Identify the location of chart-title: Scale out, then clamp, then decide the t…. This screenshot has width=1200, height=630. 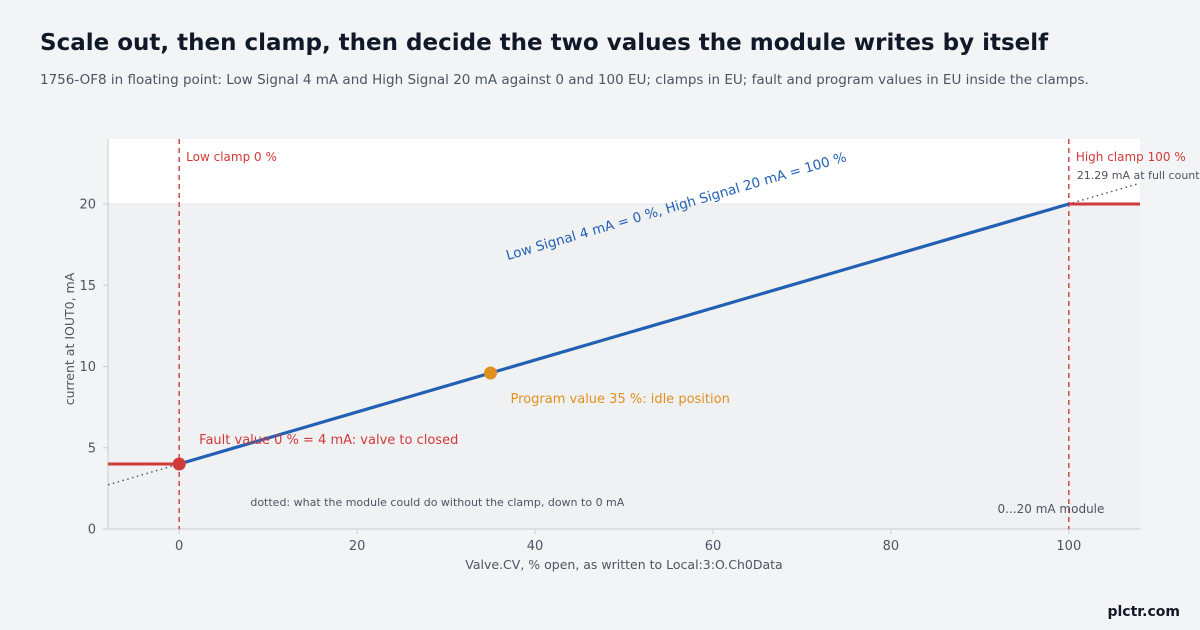
(544, 43).